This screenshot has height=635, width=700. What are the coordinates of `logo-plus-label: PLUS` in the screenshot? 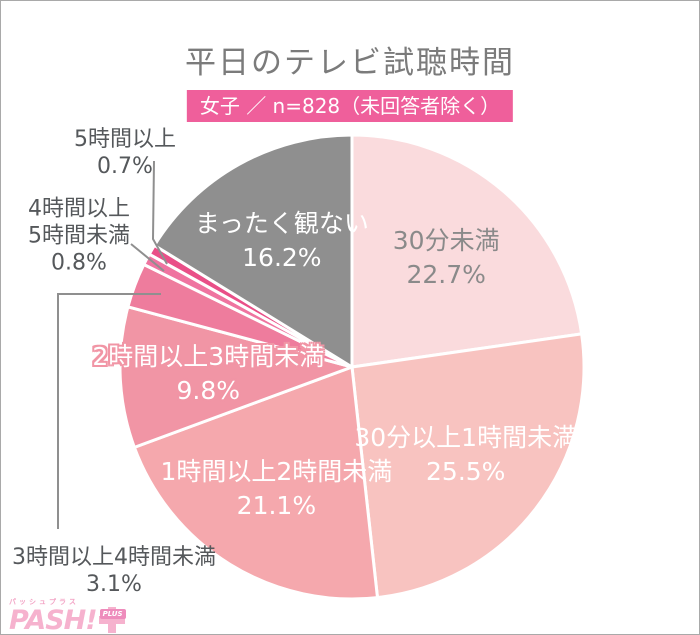 It's located at (112, 614).